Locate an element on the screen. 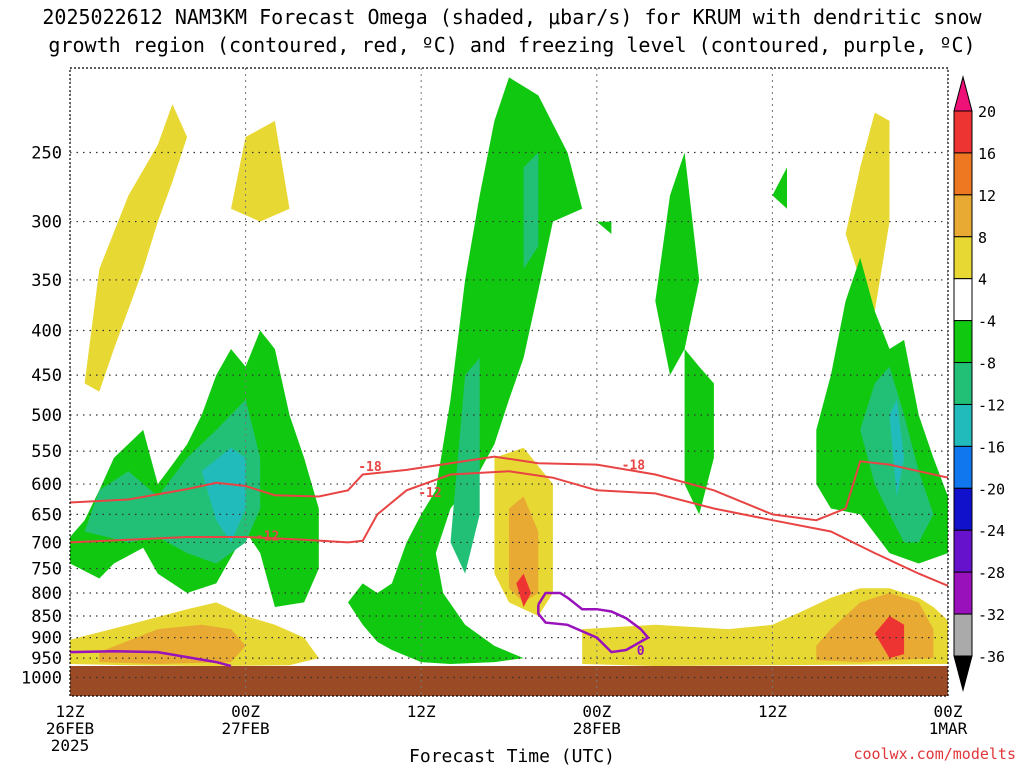  x-axis-title: Forecast Time (UTC) is located at coordinates (512, 756).